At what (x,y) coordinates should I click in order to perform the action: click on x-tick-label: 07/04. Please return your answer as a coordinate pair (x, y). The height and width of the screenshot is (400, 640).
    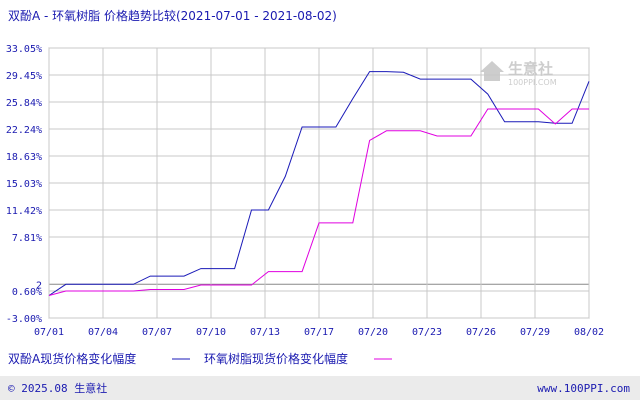
    Looking at the image, I should click on (103, 332).